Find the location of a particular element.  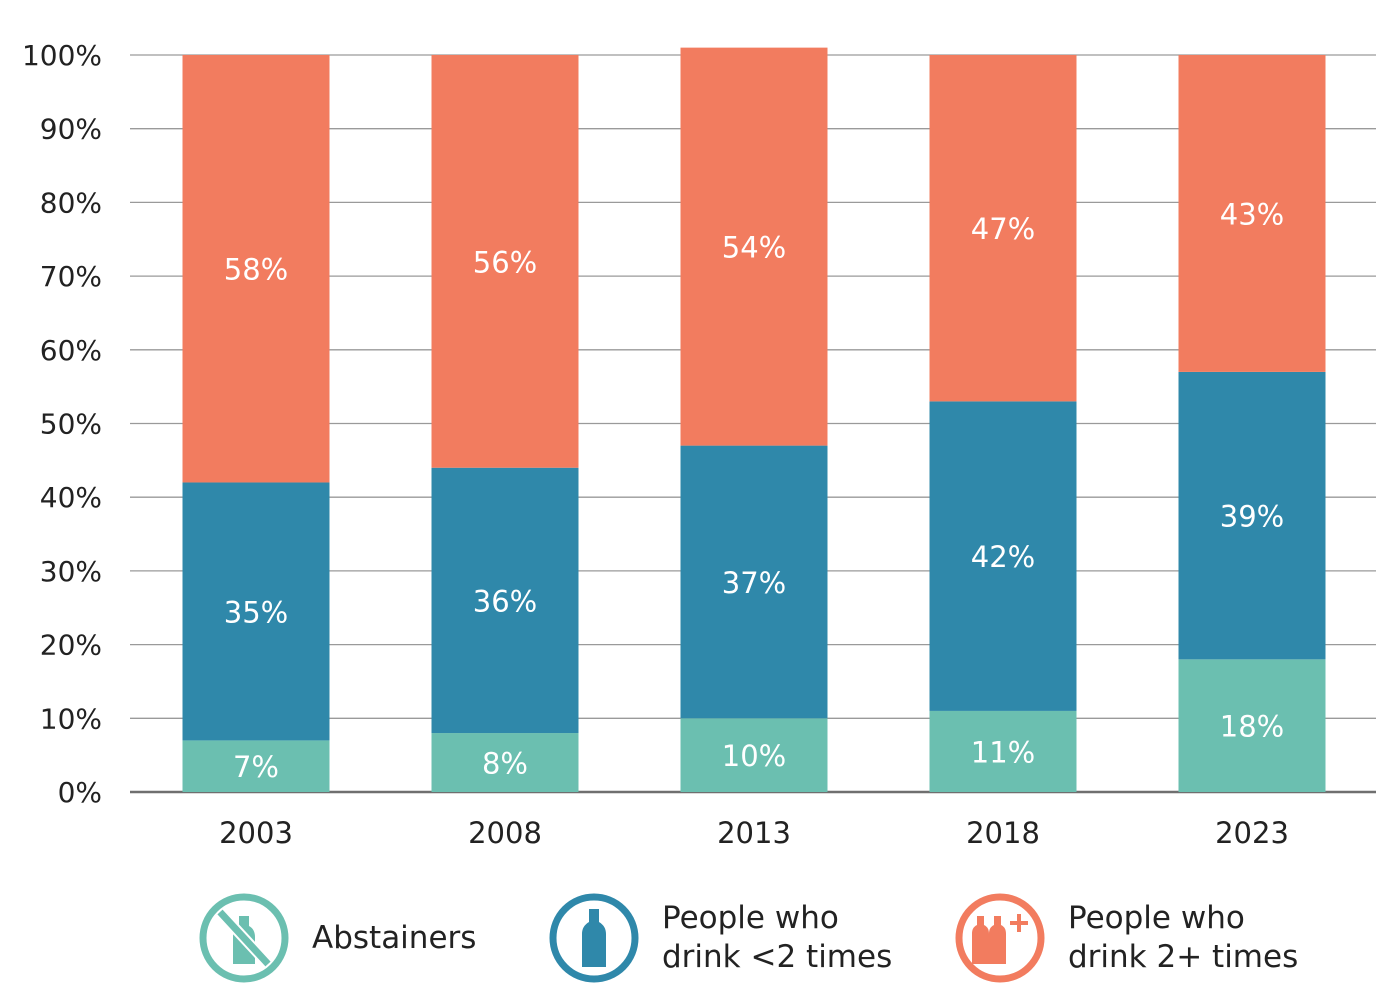

data-label: 39% is located at coordinates (1252, 517).